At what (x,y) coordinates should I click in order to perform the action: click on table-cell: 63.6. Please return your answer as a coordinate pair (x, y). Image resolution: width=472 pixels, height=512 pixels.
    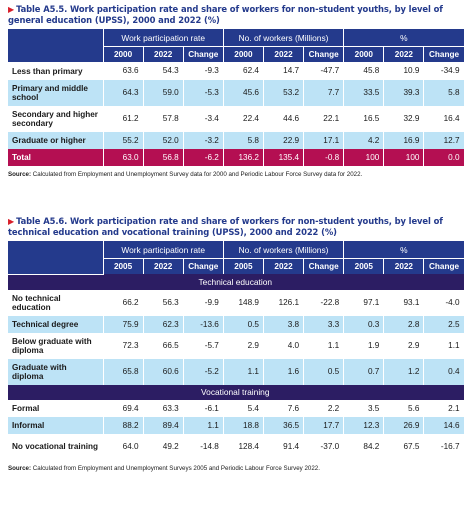
    Looking at the image, I should click on (123, 71).